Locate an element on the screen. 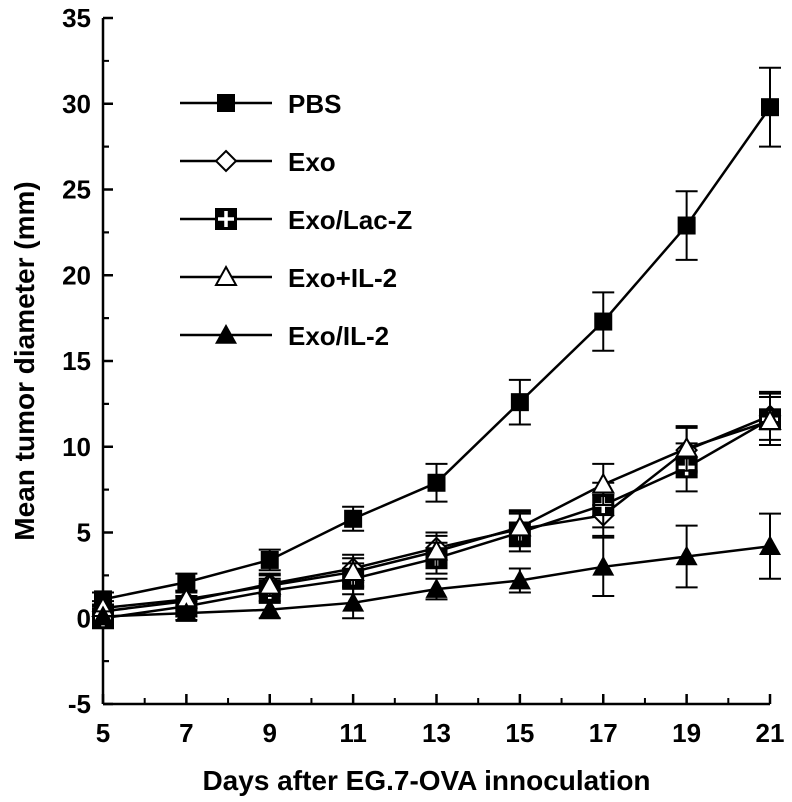 The height and width of the screenshot is (802, 792). legend-item: Exo/IL-2 is located at coordinates (284, 336).